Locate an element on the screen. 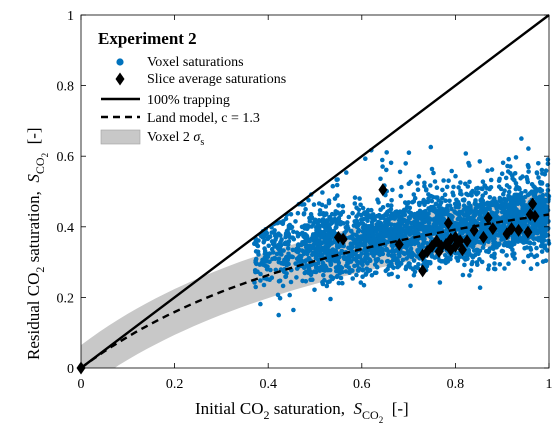  x-tick-label: 1 is located at coordinates (549, 384).